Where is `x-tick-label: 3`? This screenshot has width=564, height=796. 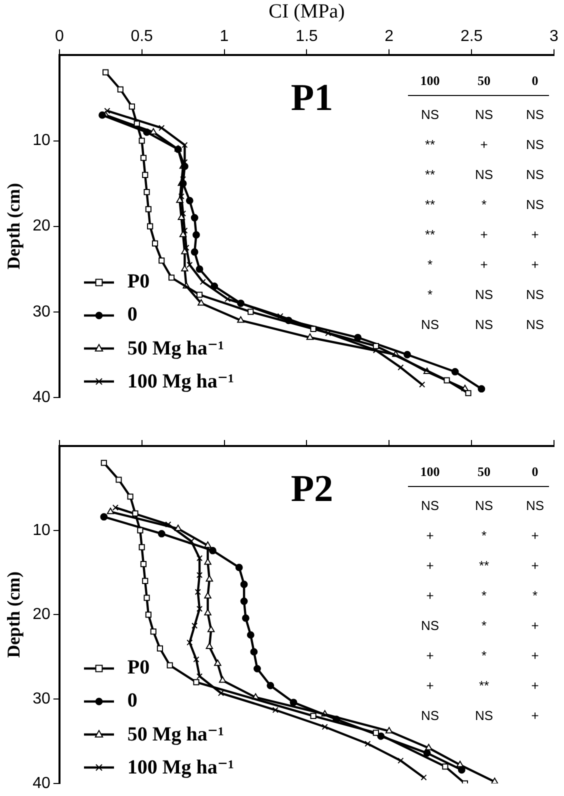 x-tick-label: 3 is located at coordinates (554, 37).